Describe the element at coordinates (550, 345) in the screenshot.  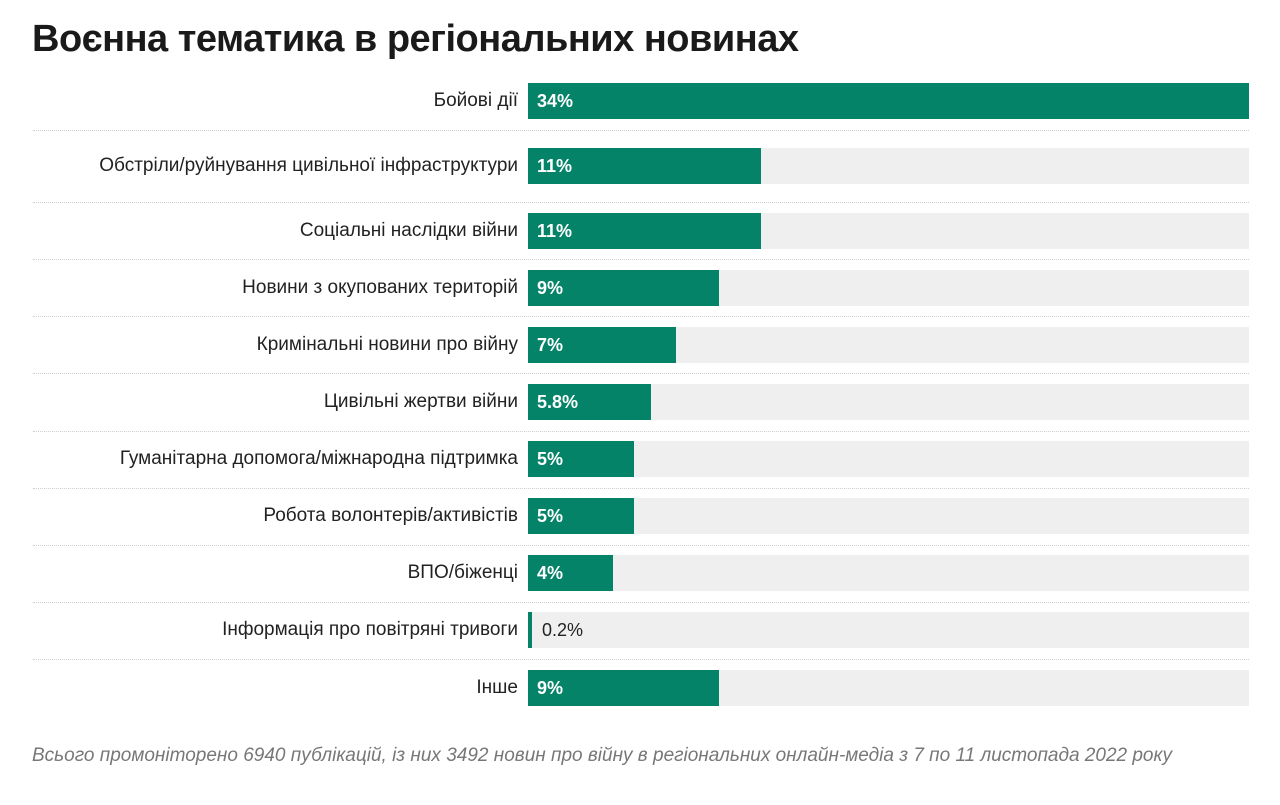
I see `value-label: 7%` at that location.